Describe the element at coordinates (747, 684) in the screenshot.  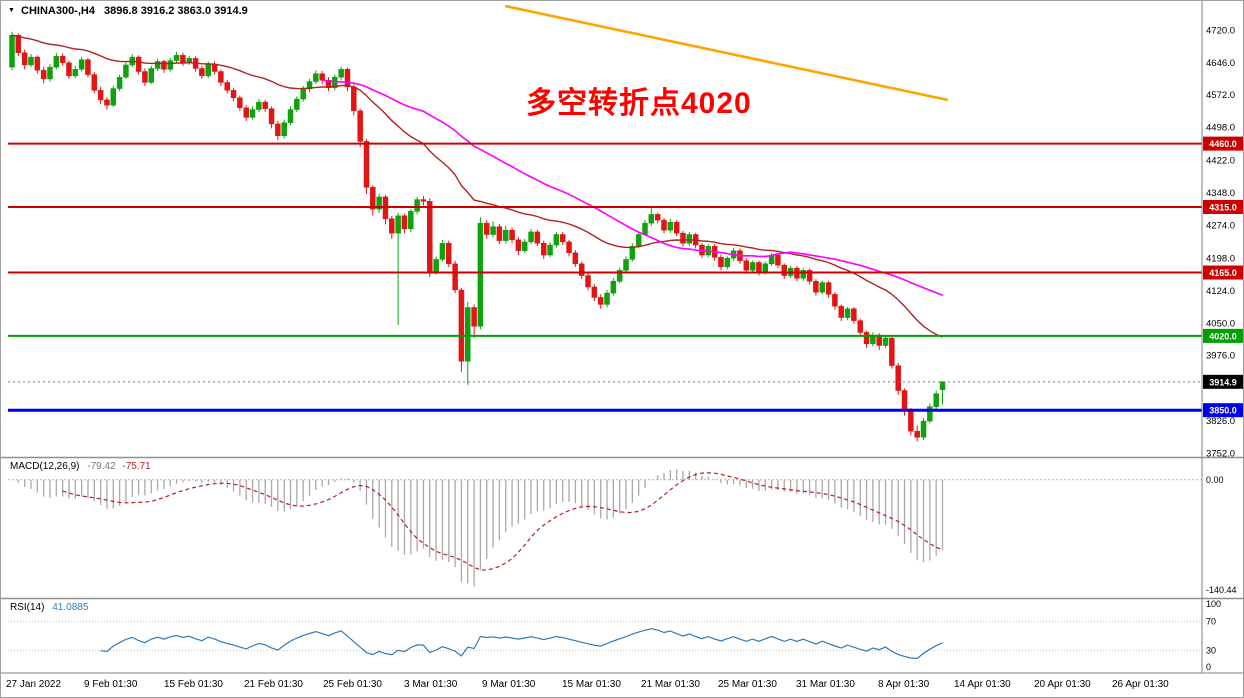
I see `svg-text: 25 Mar 01:30` at that location.